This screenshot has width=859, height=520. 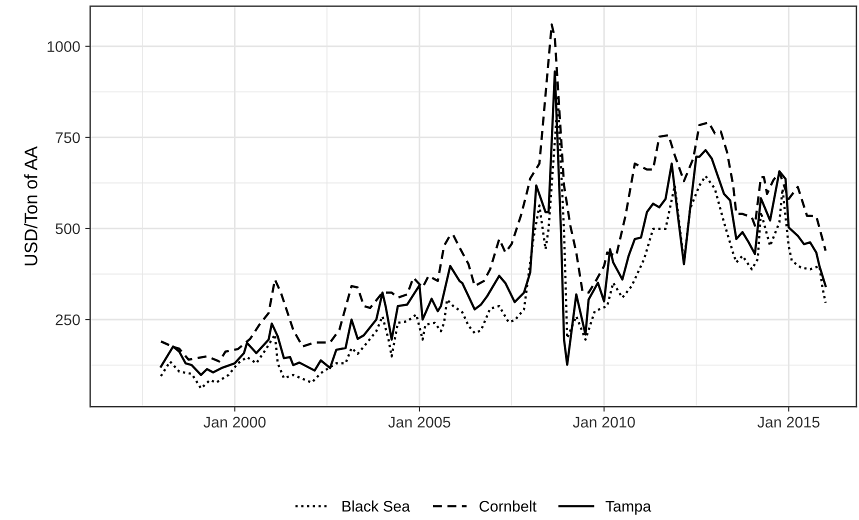 What do you see at coordinates (419, 422) in the screenshot?
I see `x-tick-label: Jan 2005` at bounding box center [419, 422].